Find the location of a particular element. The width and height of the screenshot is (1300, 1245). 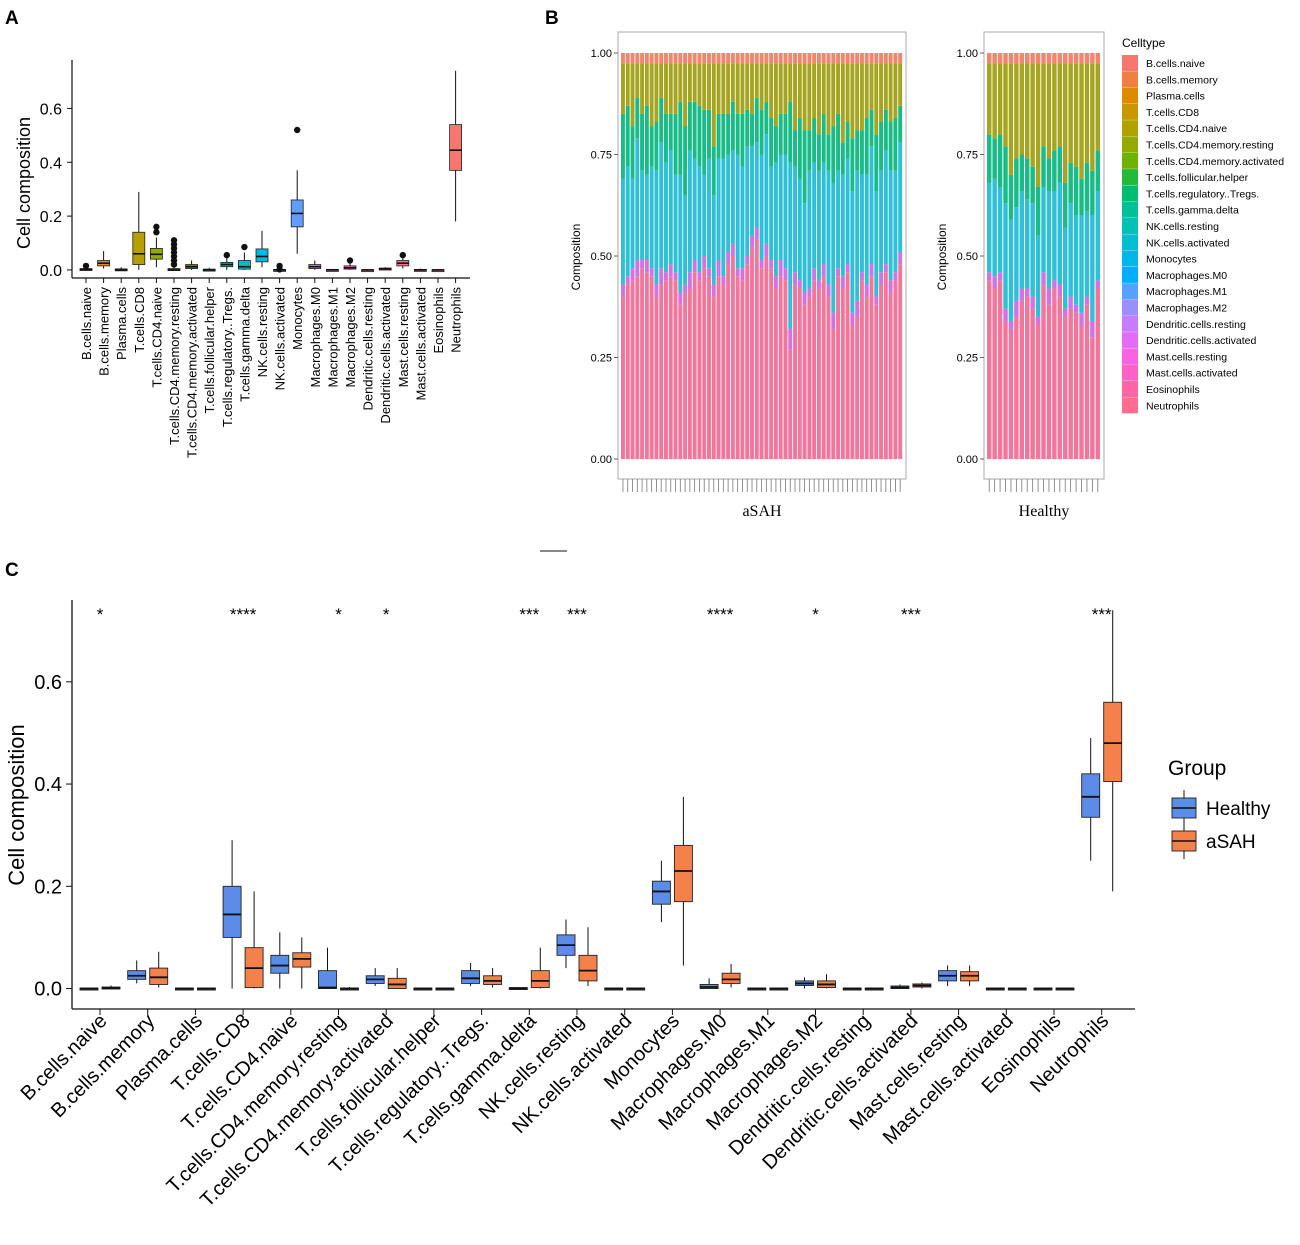

panel-label-a: A is located at coordinates (12, 18).